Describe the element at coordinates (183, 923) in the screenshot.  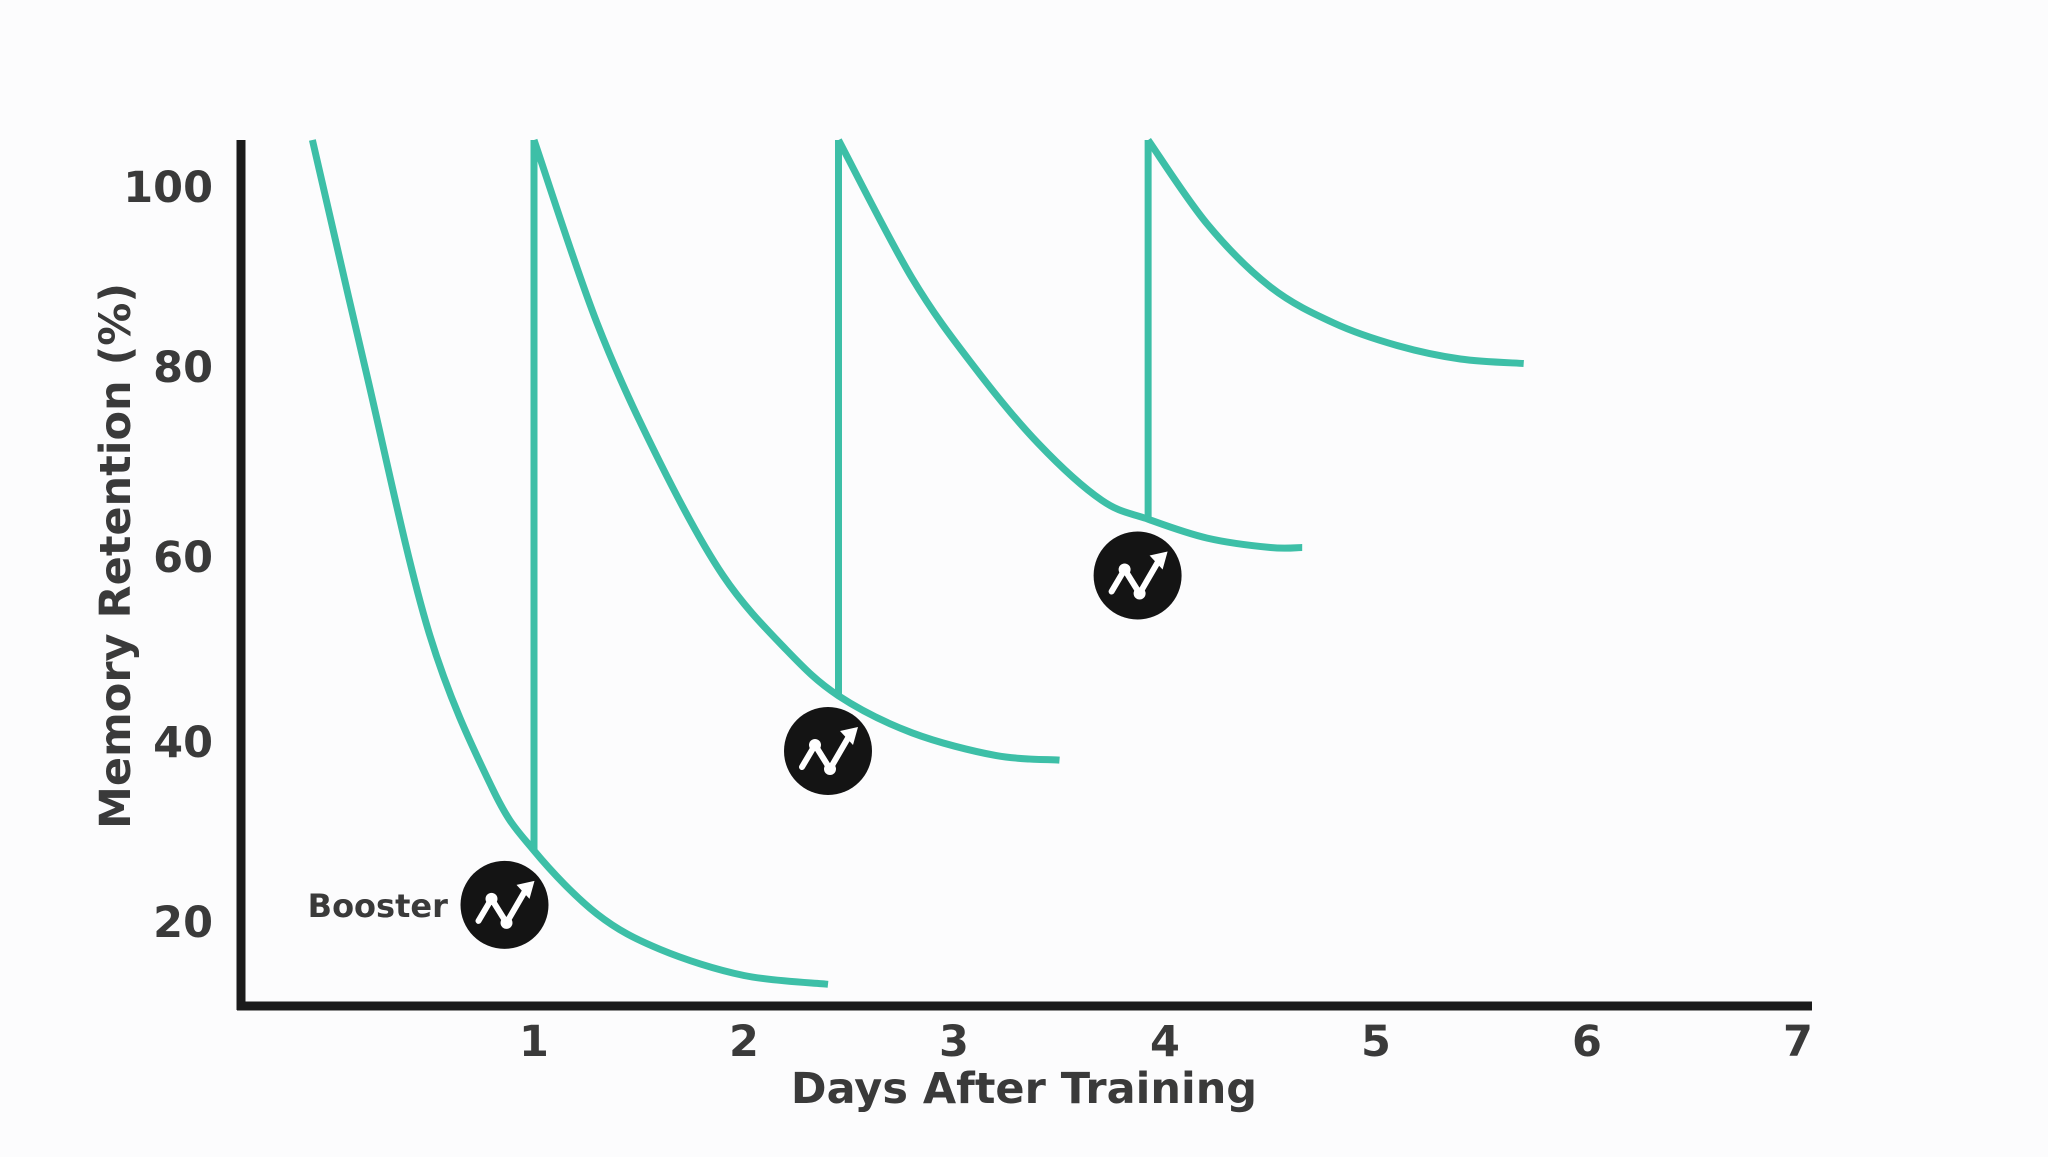
I see `y-tick-label: 20` at that location.